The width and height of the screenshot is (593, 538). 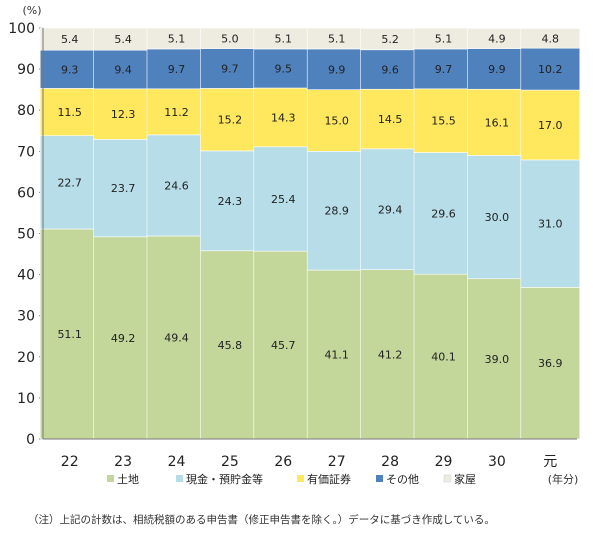 I want to click on x-tick-label: 22, so click(x=70, y=462).